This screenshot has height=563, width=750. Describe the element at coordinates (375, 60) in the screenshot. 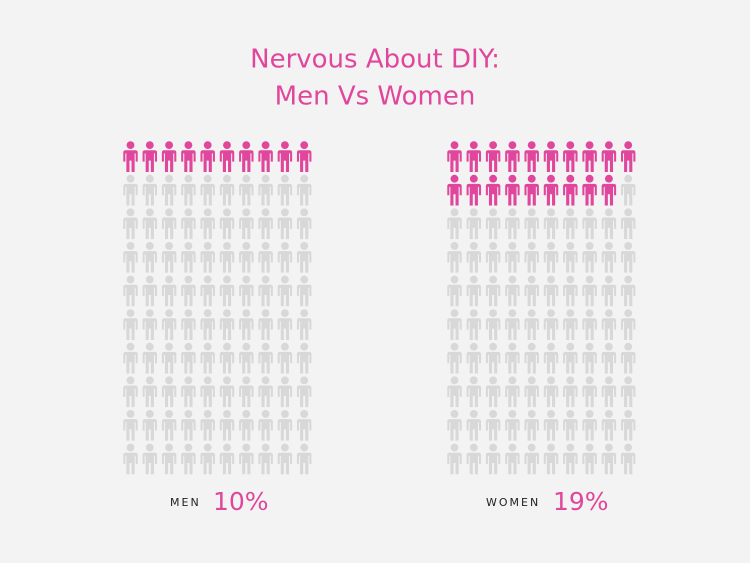

I see `chart-title: Nervous About DIY:` at that location.